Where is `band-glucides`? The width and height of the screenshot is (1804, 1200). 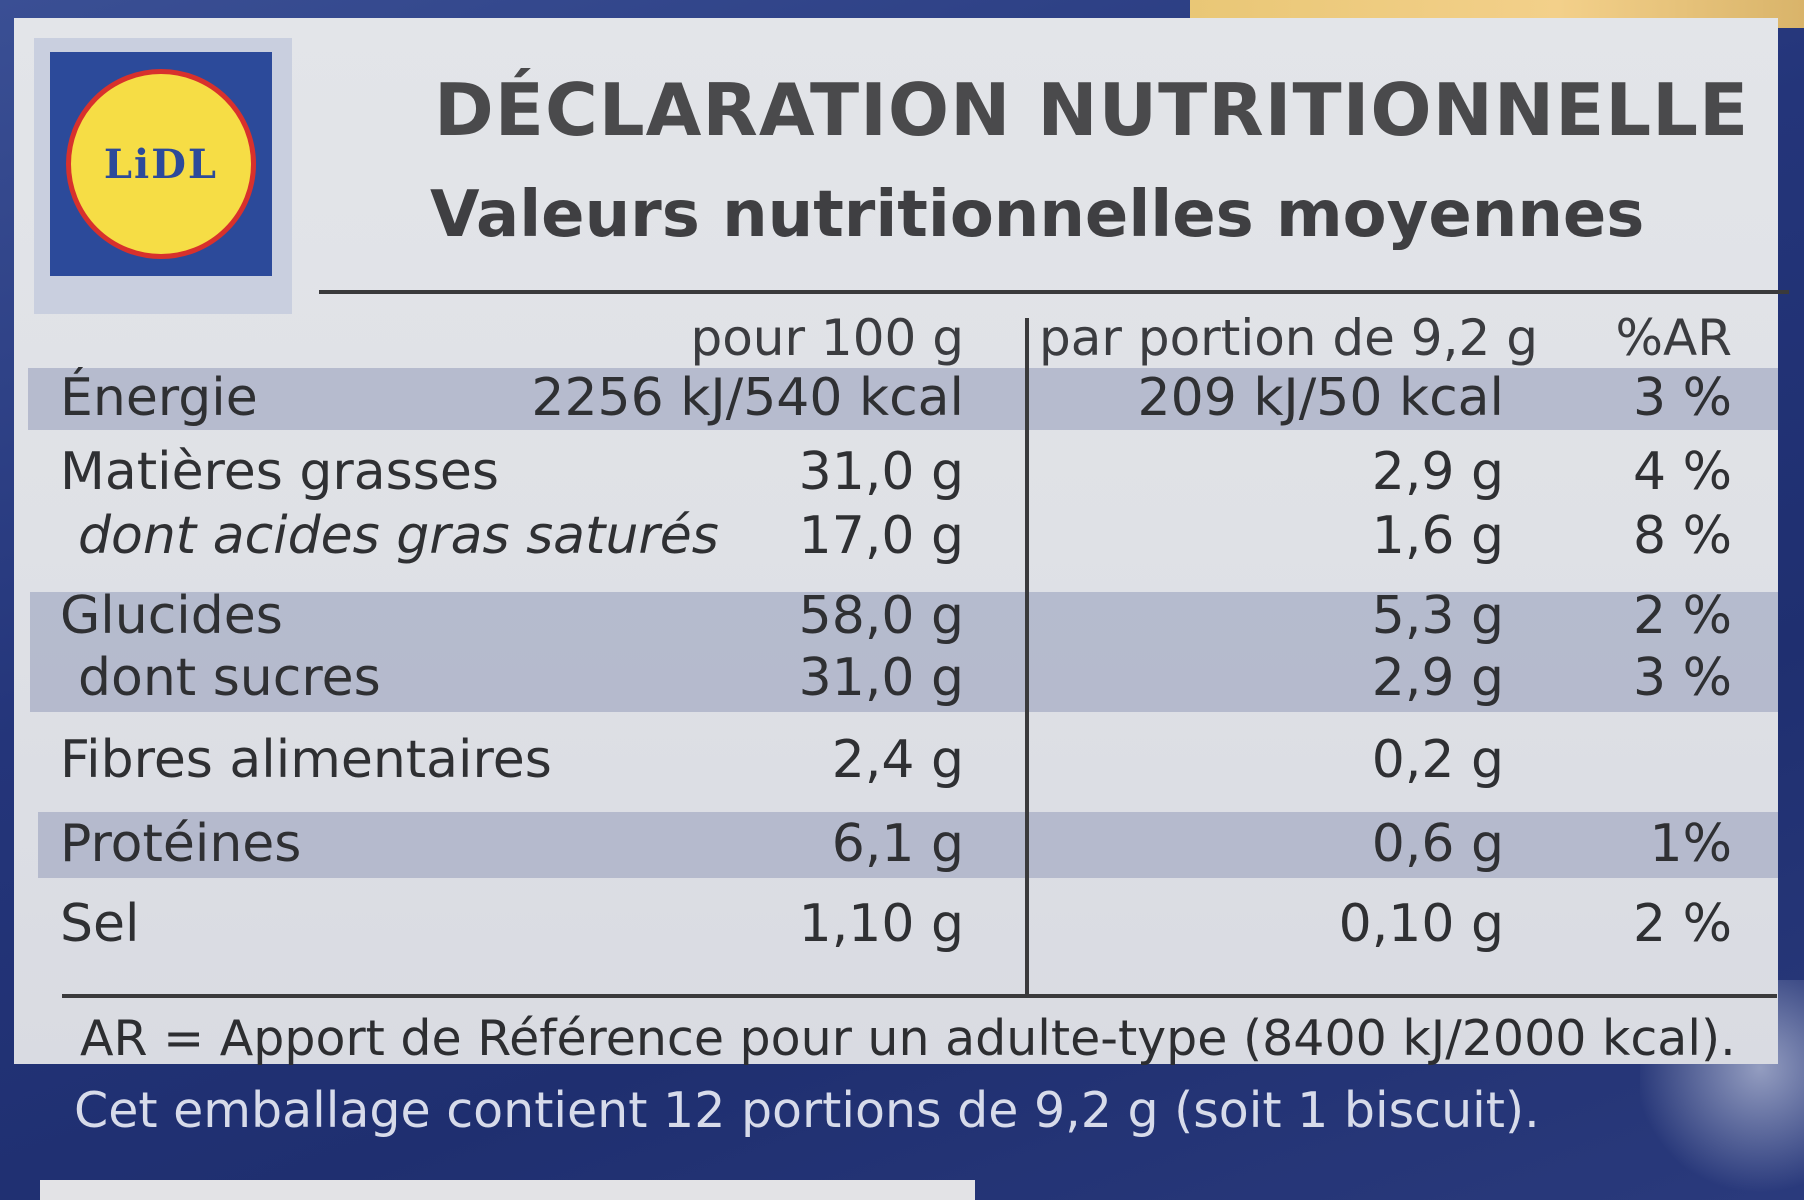 band-glucides is located at coordinates (904, 652).